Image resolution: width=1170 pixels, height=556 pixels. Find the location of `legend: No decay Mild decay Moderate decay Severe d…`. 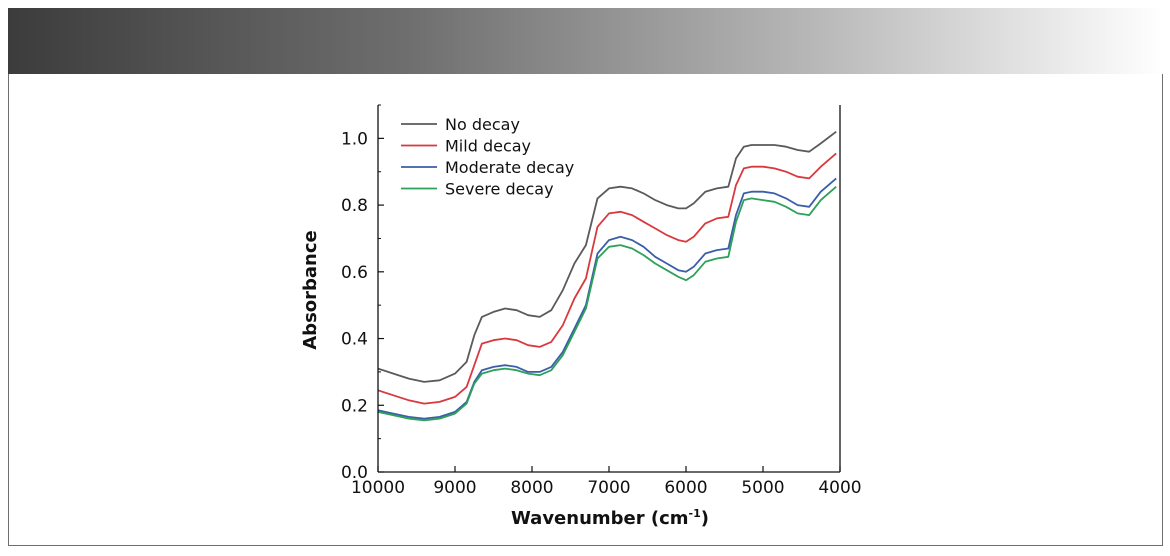

legend: No decay Mild decay Moderate decay Severe d… is located at coordinates (487, 157).